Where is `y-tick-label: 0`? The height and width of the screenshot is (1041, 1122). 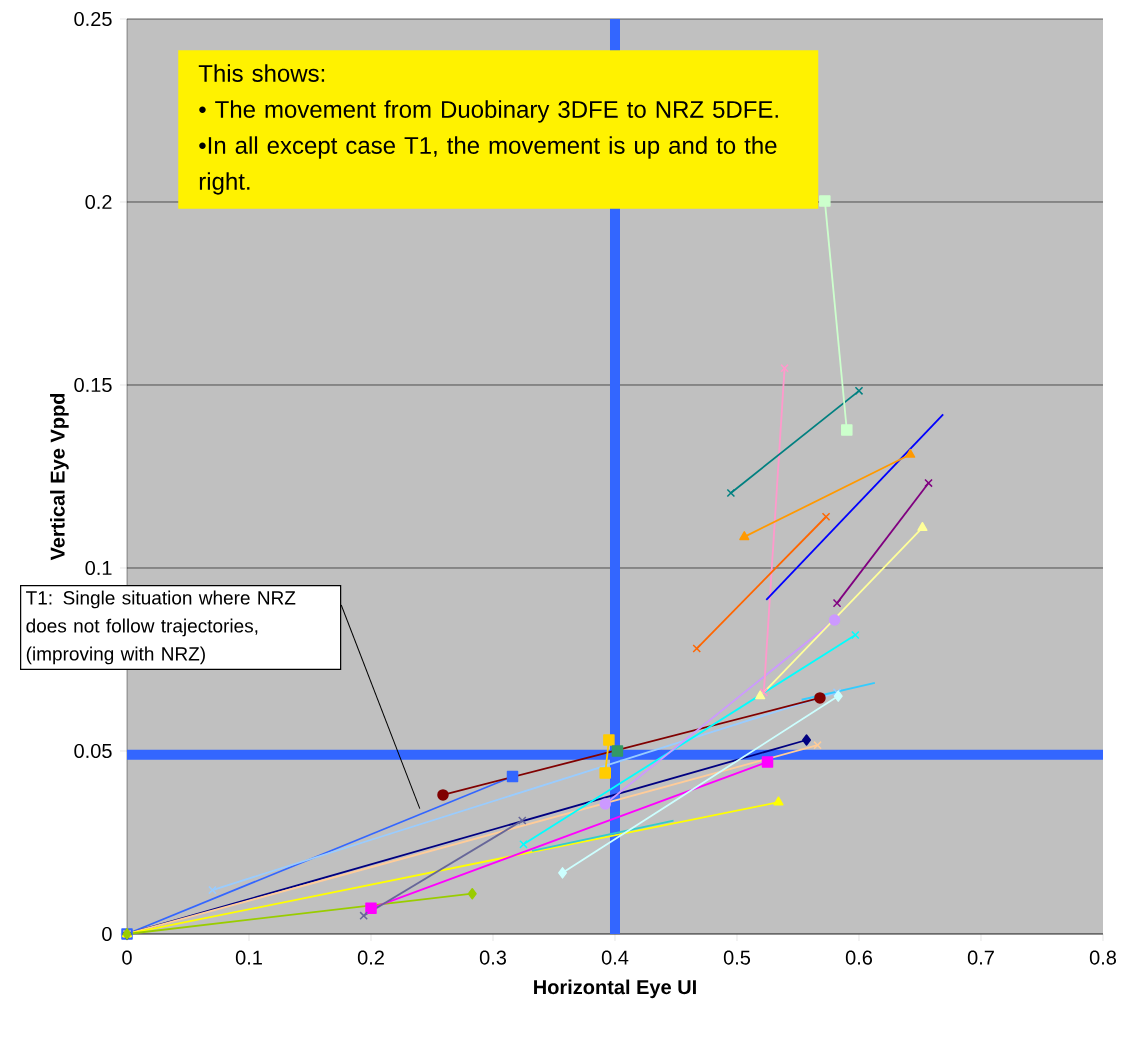 y-tick-label: 0 is located at coordinates (107, 934).